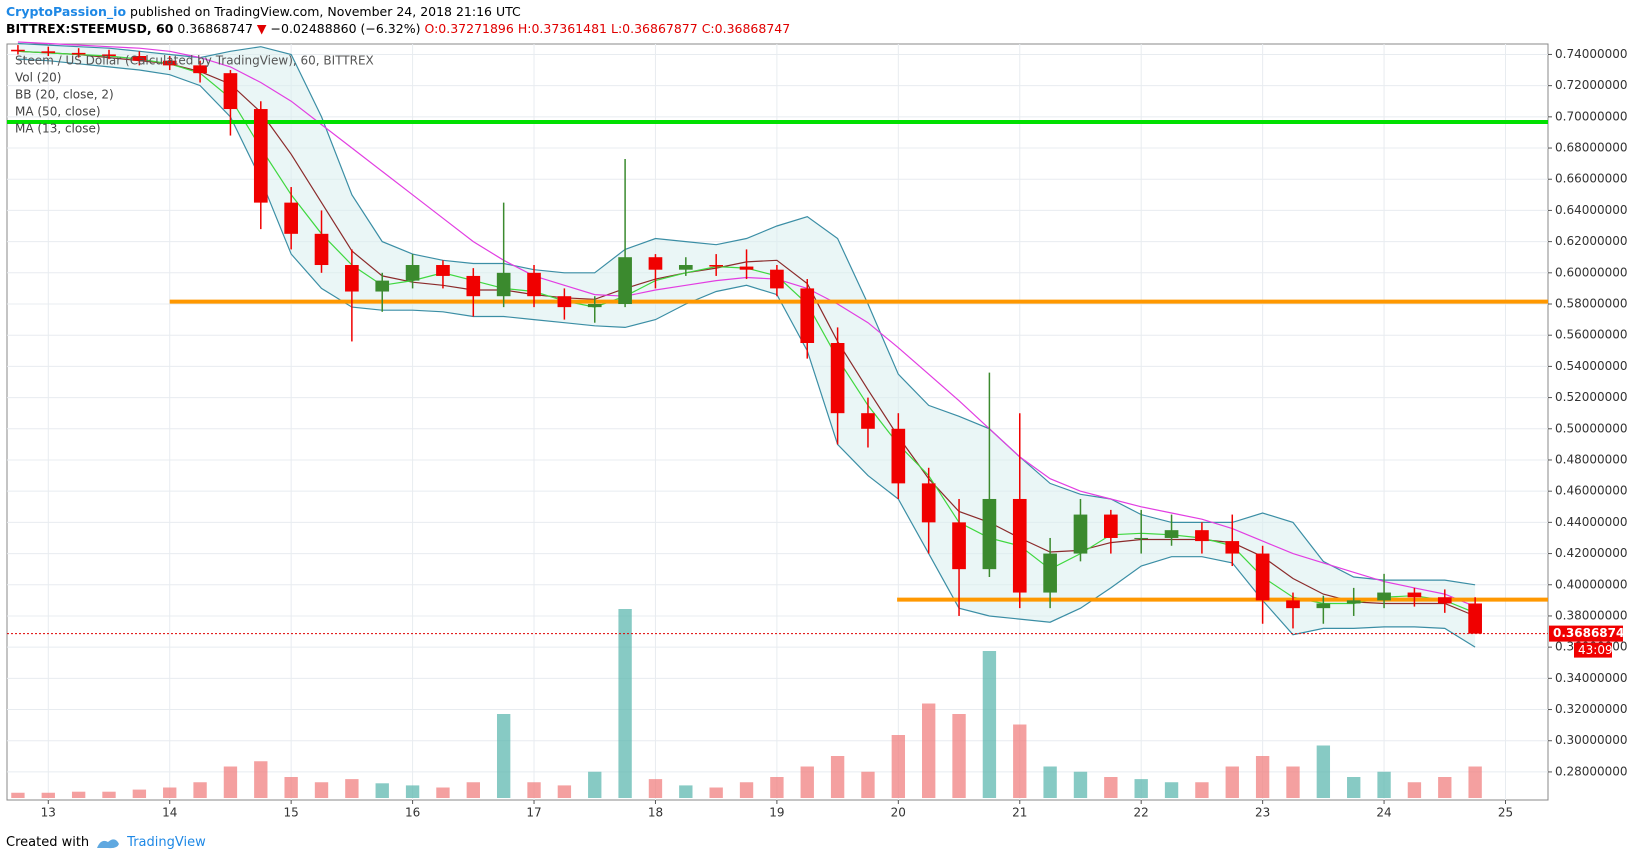 The height and width of the screenshot is (860, 1627). I want to click on logo, so click(108, 843).